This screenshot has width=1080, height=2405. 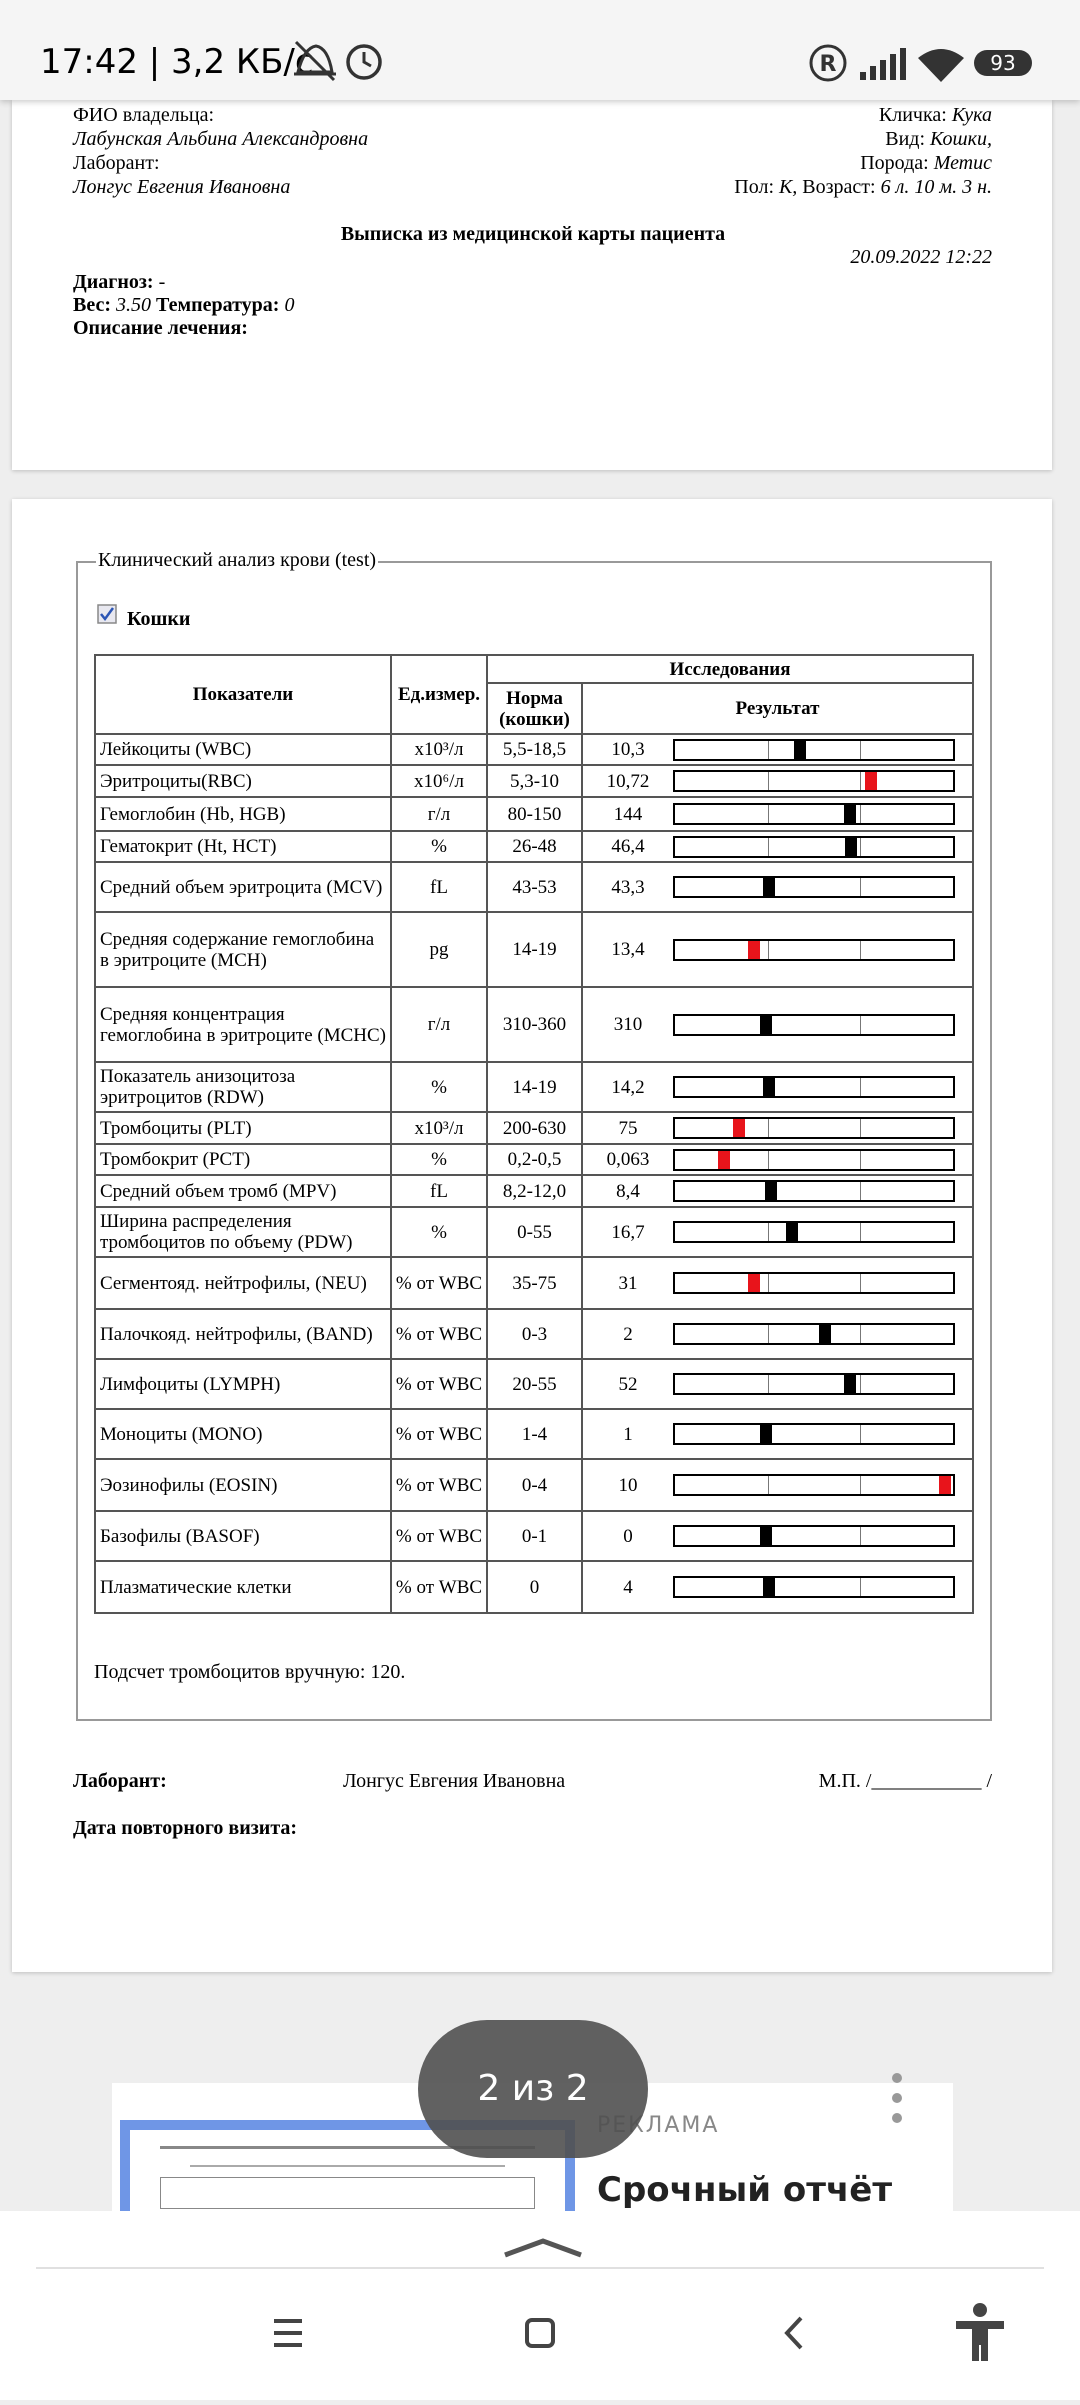 I want to click on result-cell: 4, so click(x=777, y=1587).